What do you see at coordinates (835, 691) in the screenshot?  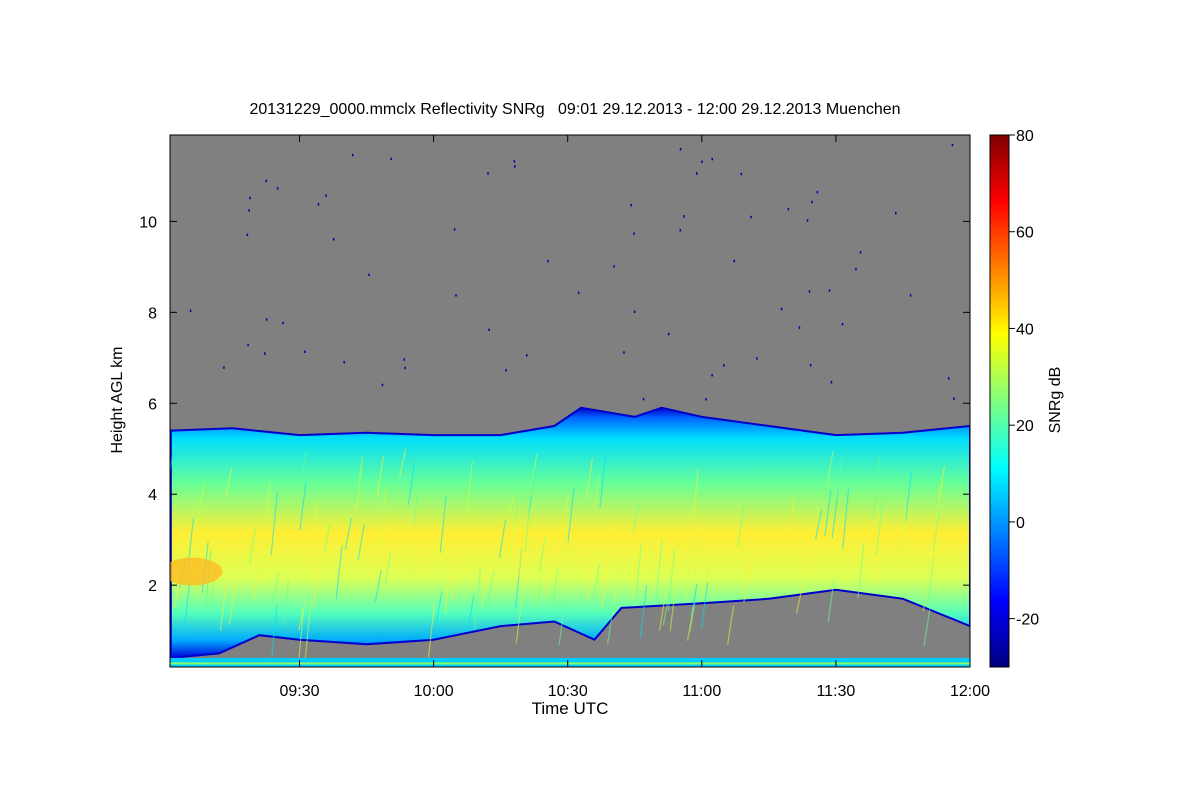 I see `x-tick-label: 11:30` at bounding box center [835, 691].